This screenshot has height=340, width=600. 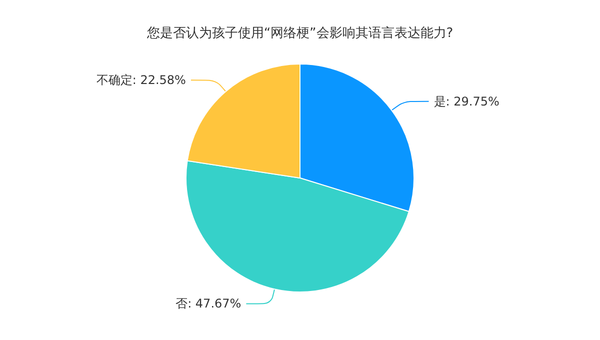 I want to click on slice-label: 否: 47.67%, so click(x=209, y=303).